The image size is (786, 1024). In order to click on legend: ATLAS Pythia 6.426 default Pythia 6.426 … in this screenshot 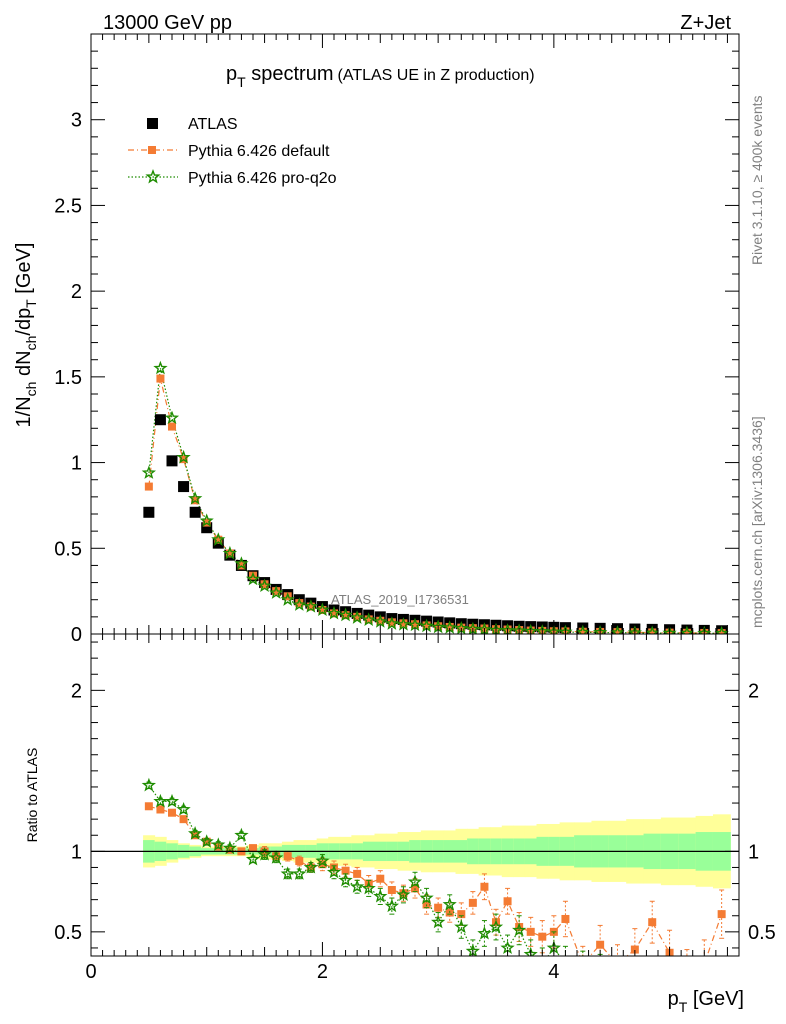, I will do `click(232, 151)`.